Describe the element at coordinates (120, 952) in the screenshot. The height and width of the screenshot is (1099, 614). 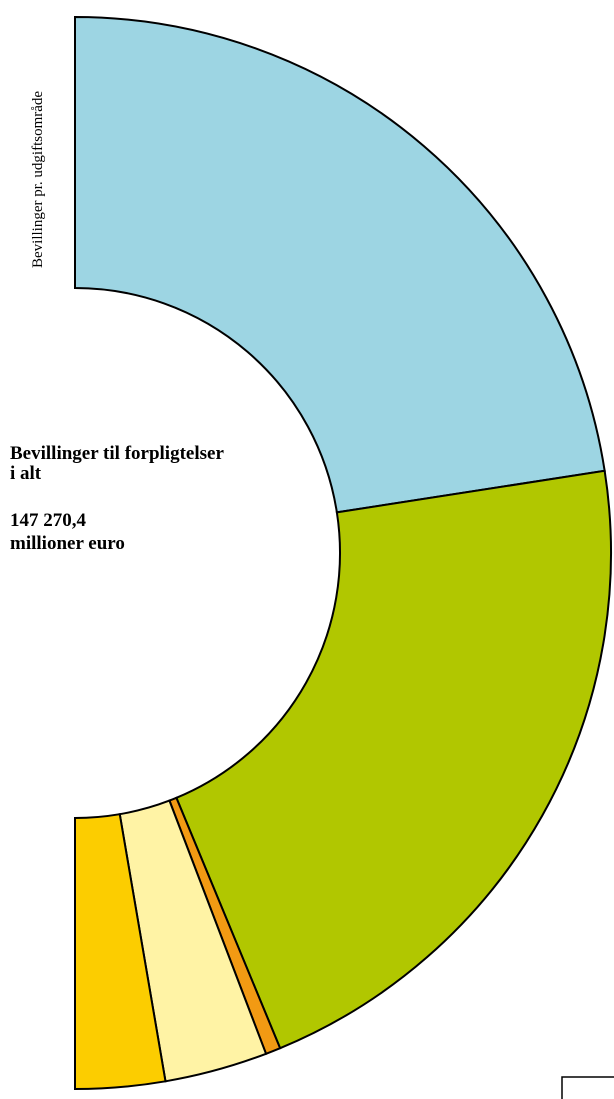
I see `segment` at that location.